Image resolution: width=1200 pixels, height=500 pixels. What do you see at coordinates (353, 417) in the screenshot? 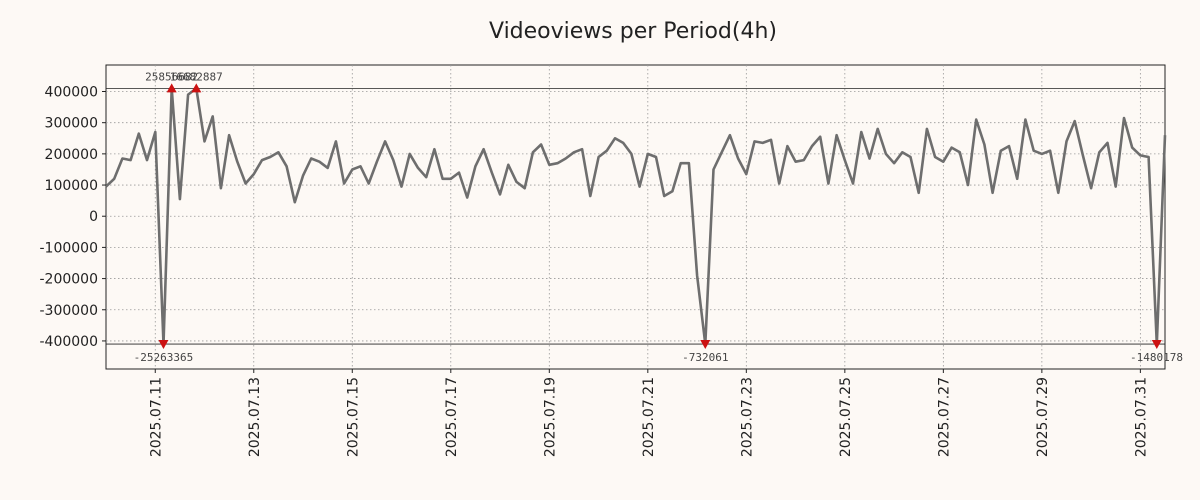
I see `x-tick-label: 2025.07.15` at bounding box center [353, 417].